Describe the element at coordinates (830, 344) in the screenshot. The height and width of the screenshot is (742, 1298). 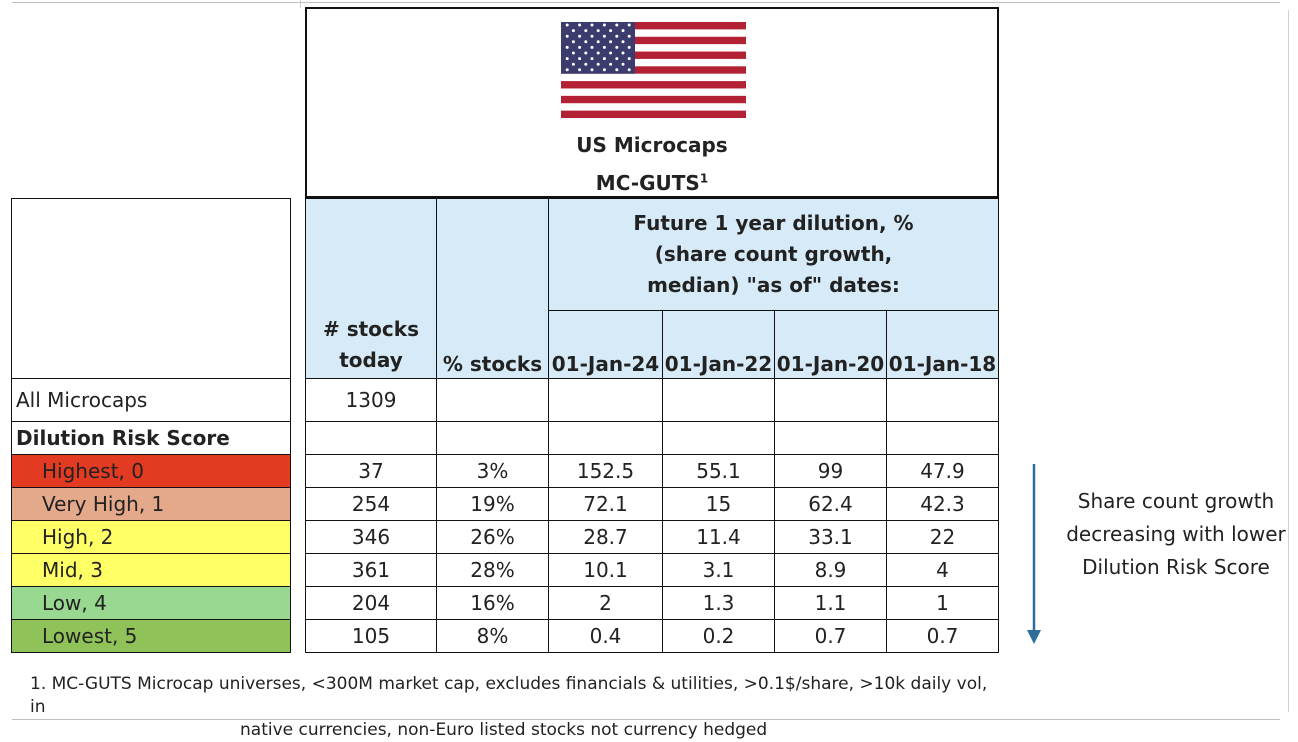
I see `header-date-2020: 01-Jan-20` at that location.